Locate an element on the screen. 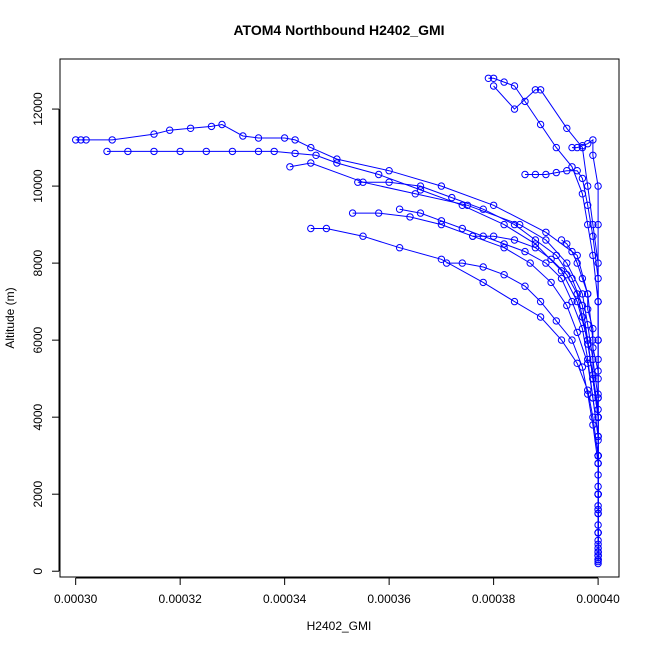 Image resolution: width=650 pixels, height=650 pixels. x-tick-label: 0.00034 is located at coordinates (285, 599).